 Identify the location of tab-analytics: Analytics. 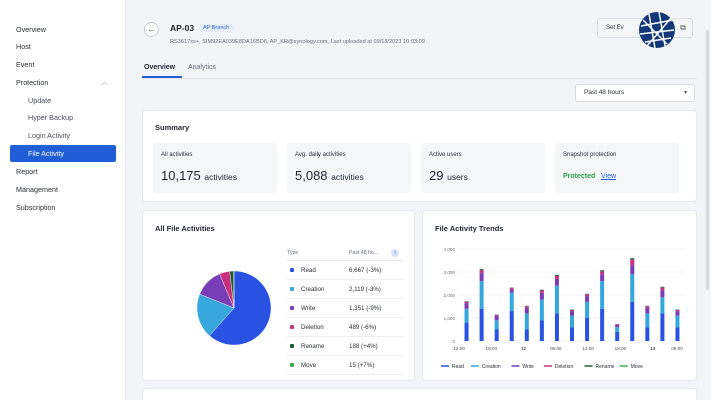
(202, 67).